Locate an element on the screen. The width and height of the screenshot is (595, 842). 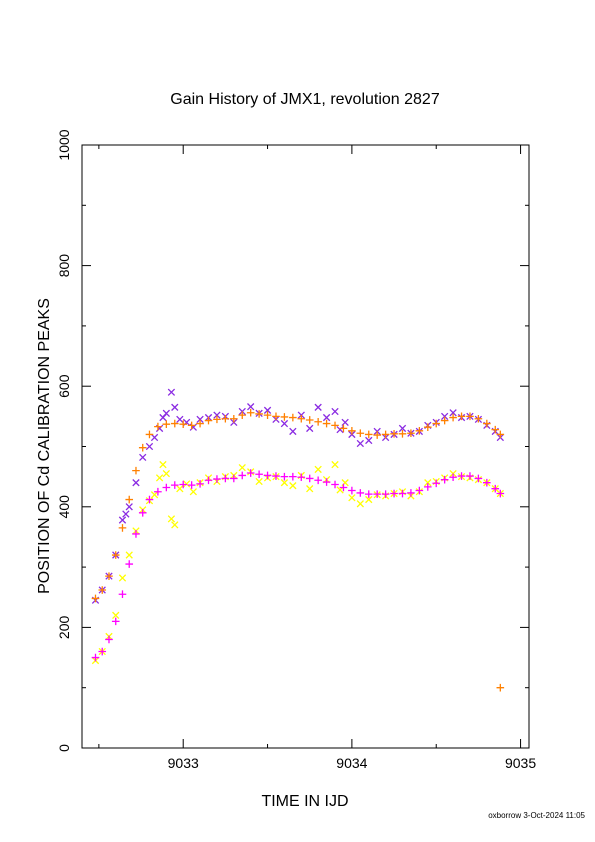
x-tick-label: 9033 is located at coordinates (183, 763).